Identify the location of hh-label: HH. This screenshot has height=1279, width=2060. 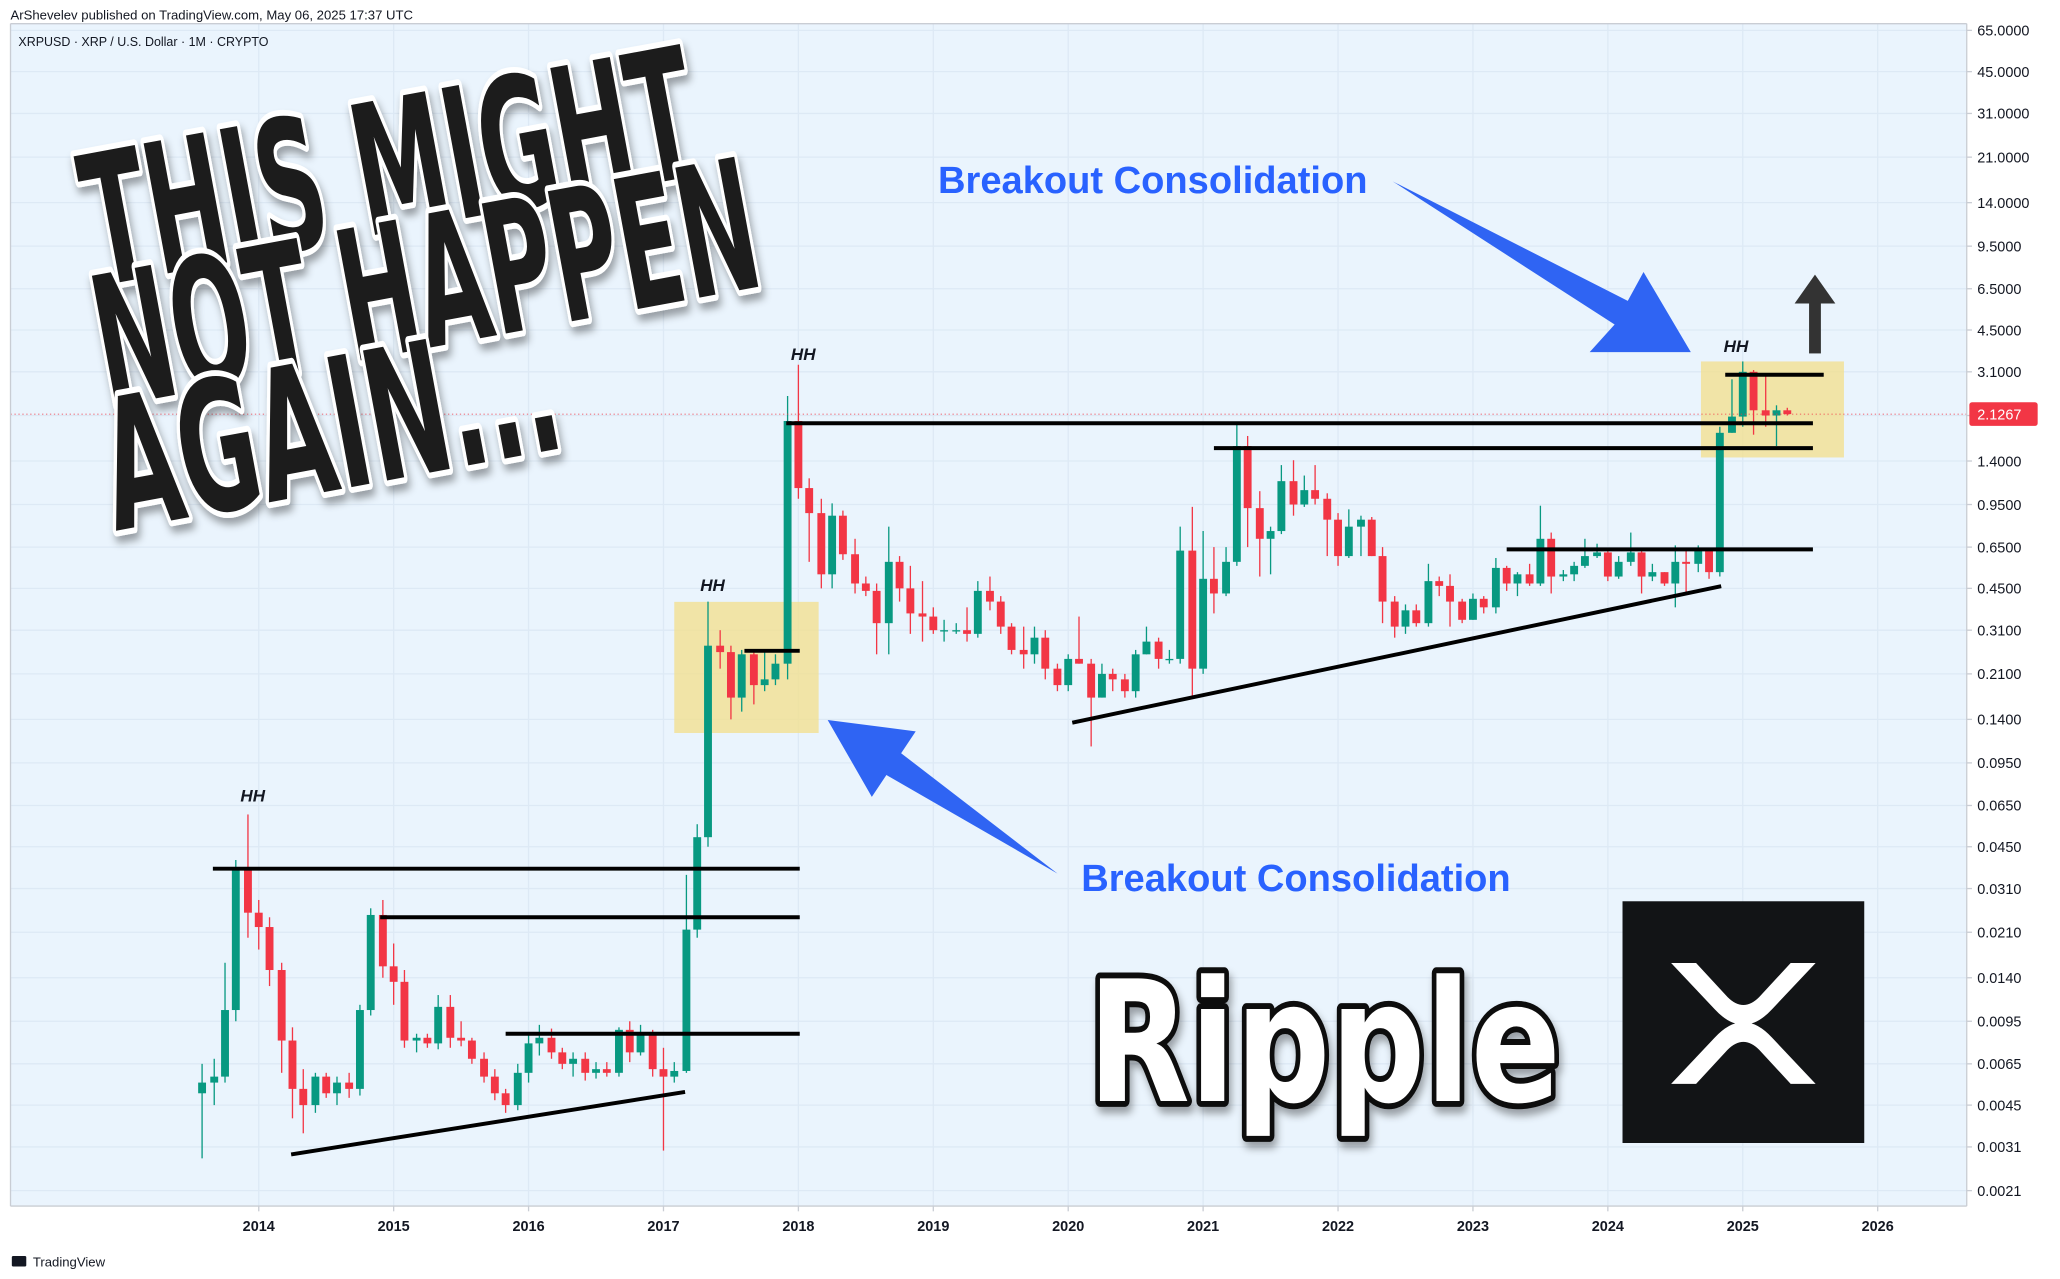
(252, 795).